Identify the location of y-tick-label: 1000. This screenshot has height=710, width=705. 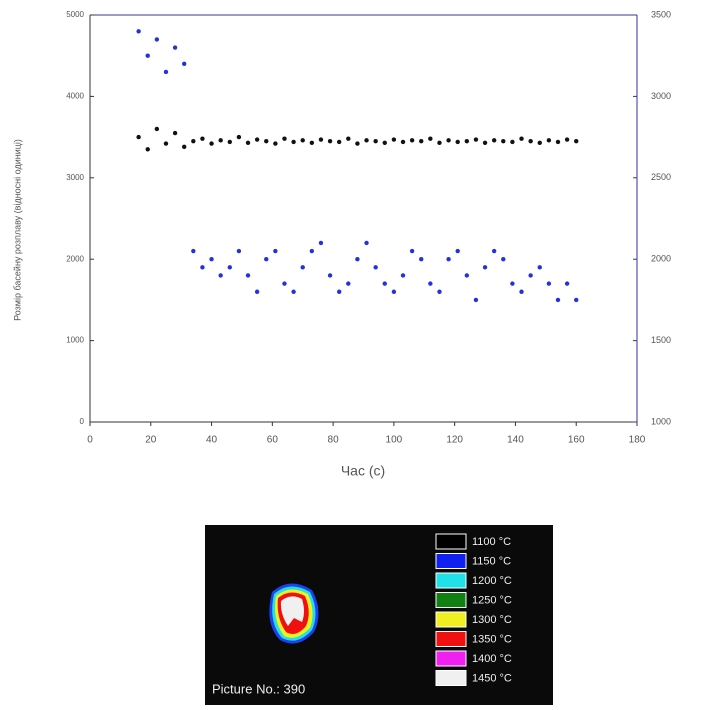
(75, 340).